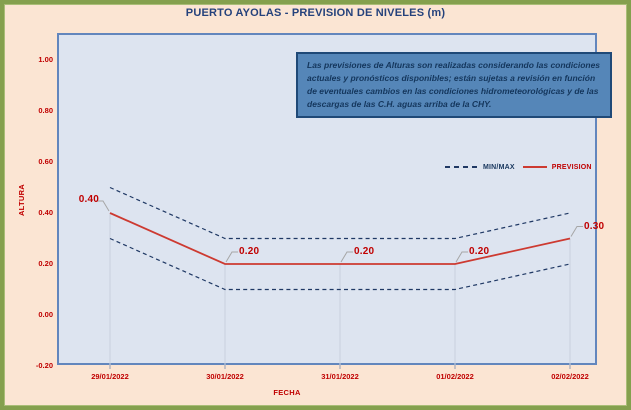 Image resolution: width=631 pixels, height=410 pixels. Describe the element at coordinates (26, 205) in the screenshot. I see `y-axis-labels: 1.00 0.80 0.60 0.40 0.20 0.00 -0.20` at that location.